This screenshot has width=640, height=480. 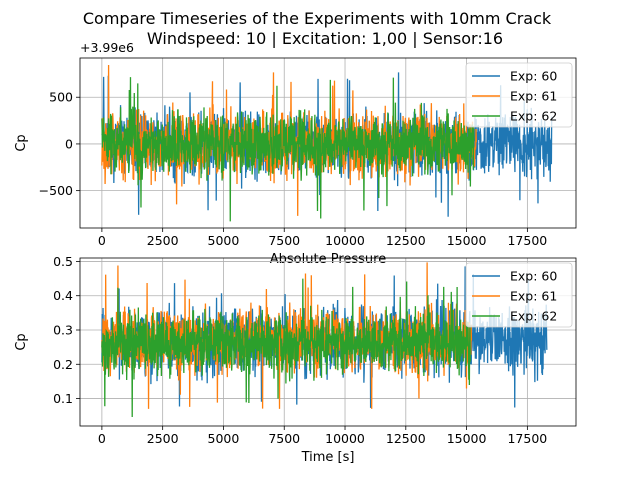 I want to click on x-axis-label: Absolute Pressure, so click(x=328, y=259).